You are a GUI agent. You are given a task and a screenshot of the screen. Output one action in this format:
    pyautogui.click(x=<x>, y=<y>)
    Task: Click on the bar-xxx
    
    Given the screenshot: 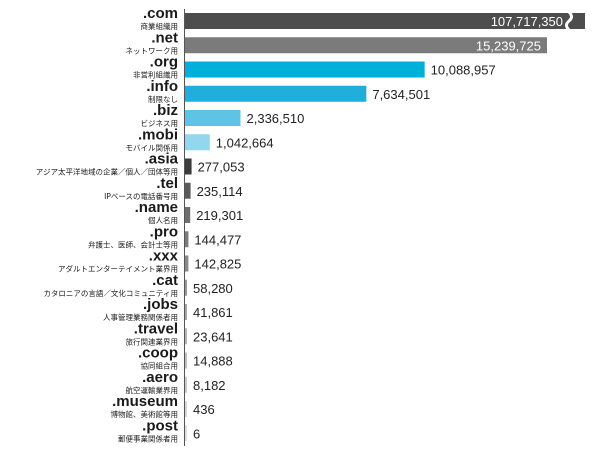 What is the action you would take?
    pyautogui.click(x=187, y=263)
    